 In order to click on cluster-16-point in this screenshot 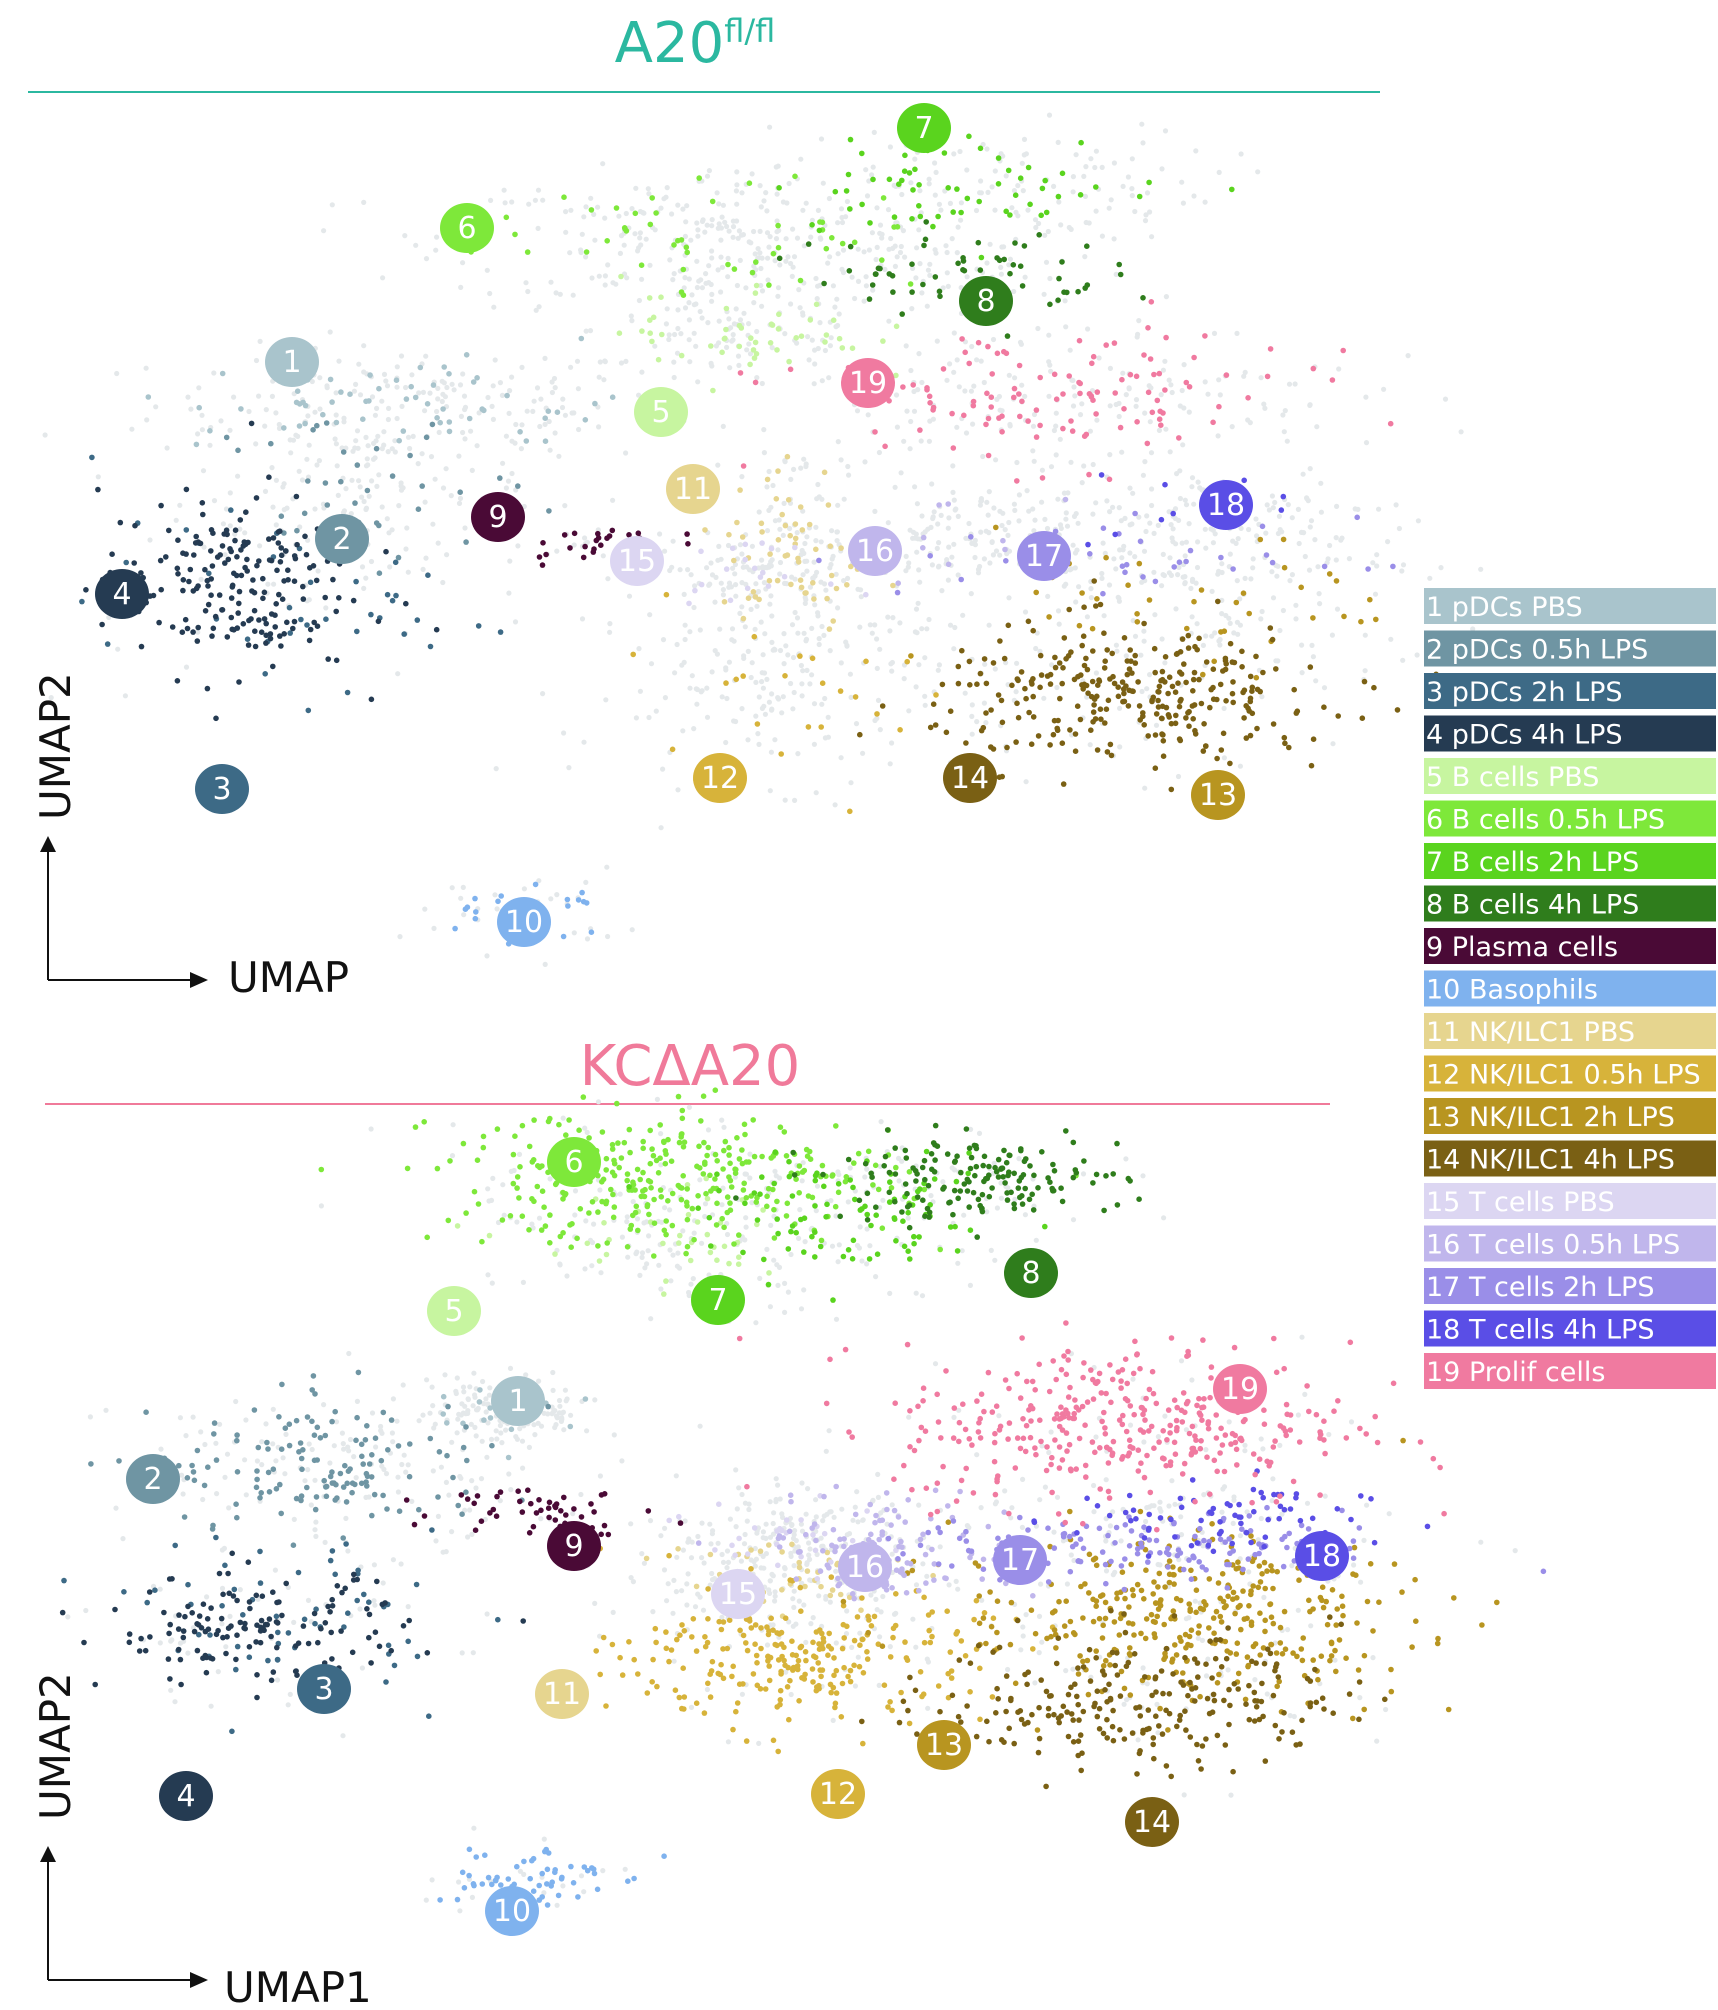, I will do `click(1005, 549)`.